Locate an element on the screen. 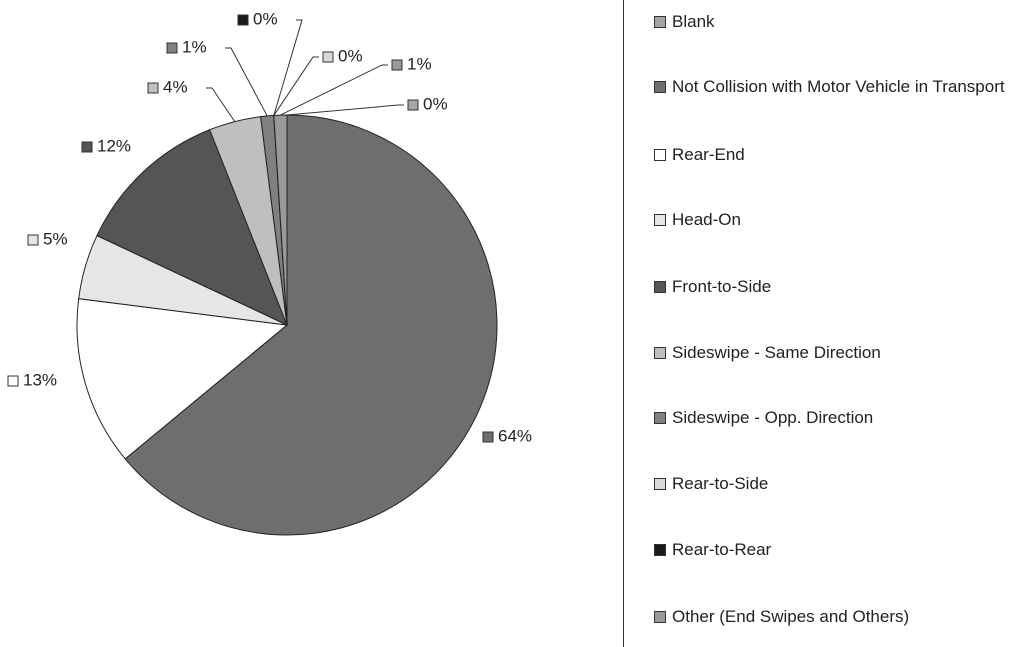 This screenshot has width=1011, height=647. legend-label: Rear-End is located at coordinates (708, 154).